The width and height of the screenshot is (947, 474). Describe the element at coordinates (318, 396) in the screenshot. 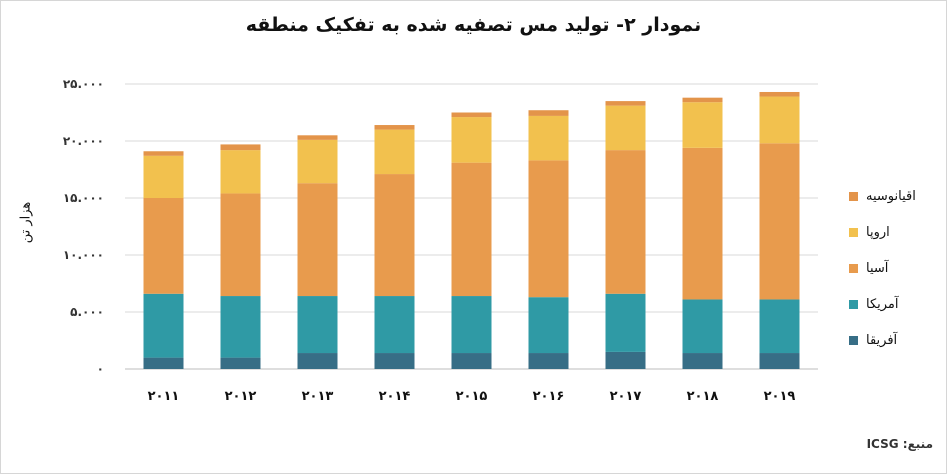

I see `x-tick-label: ۲۰۱۳` at that location.